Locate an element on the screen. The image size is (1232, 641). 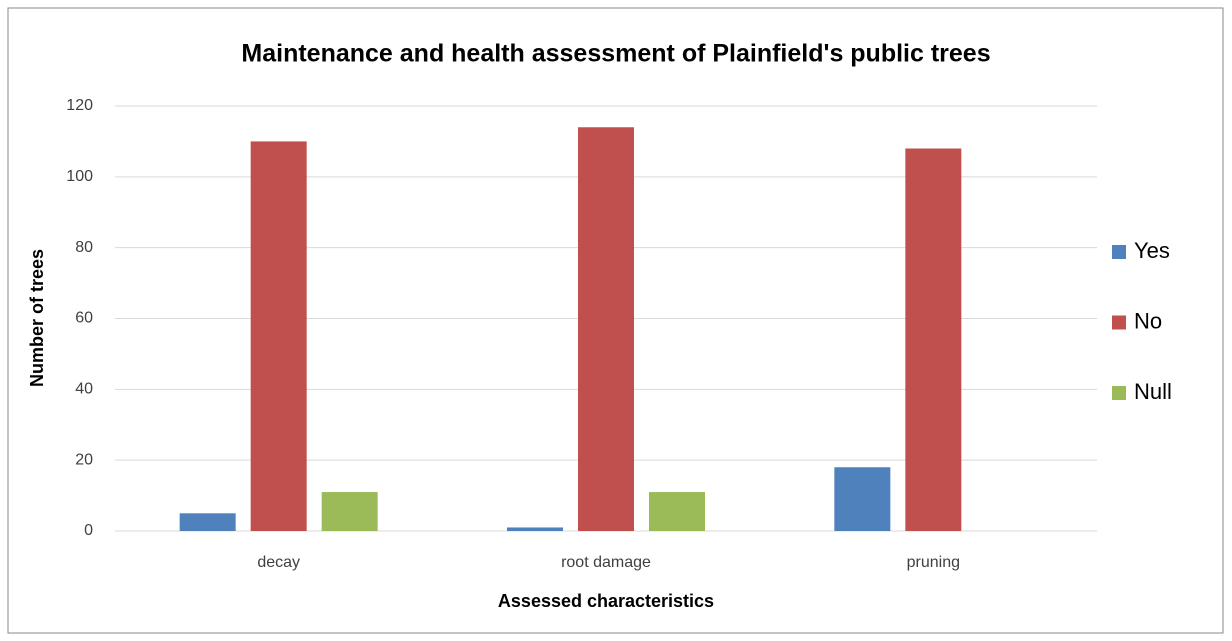
x-tick-label: decay is located at coordinates (278, 562).